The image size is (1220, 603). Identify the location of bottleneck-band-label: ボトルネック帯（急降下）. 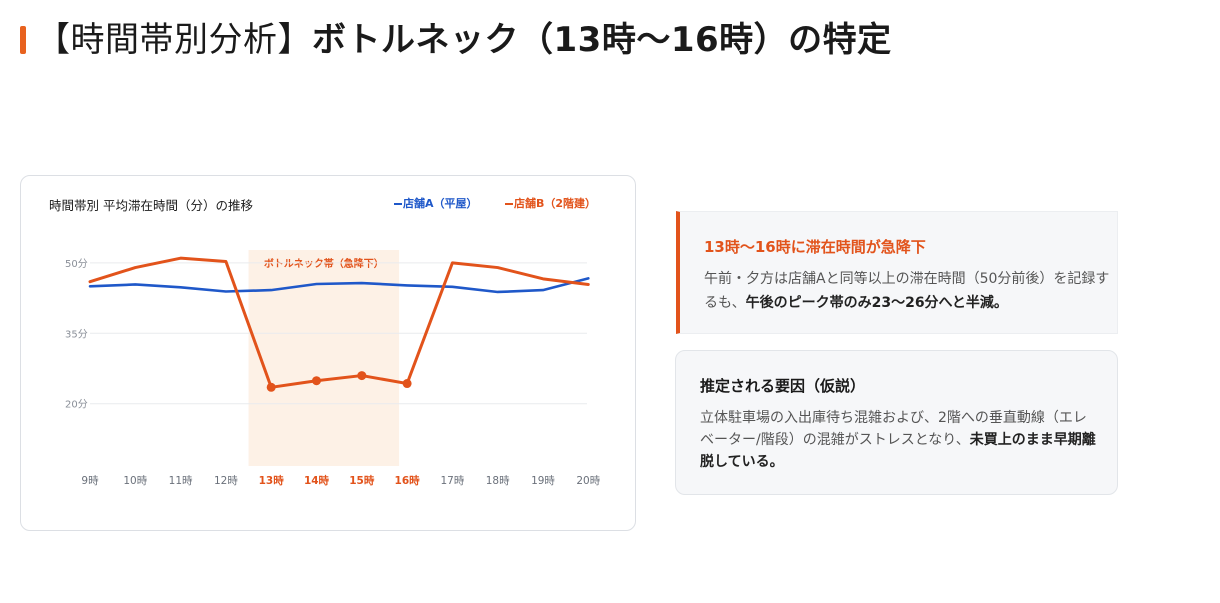
(324, 263).